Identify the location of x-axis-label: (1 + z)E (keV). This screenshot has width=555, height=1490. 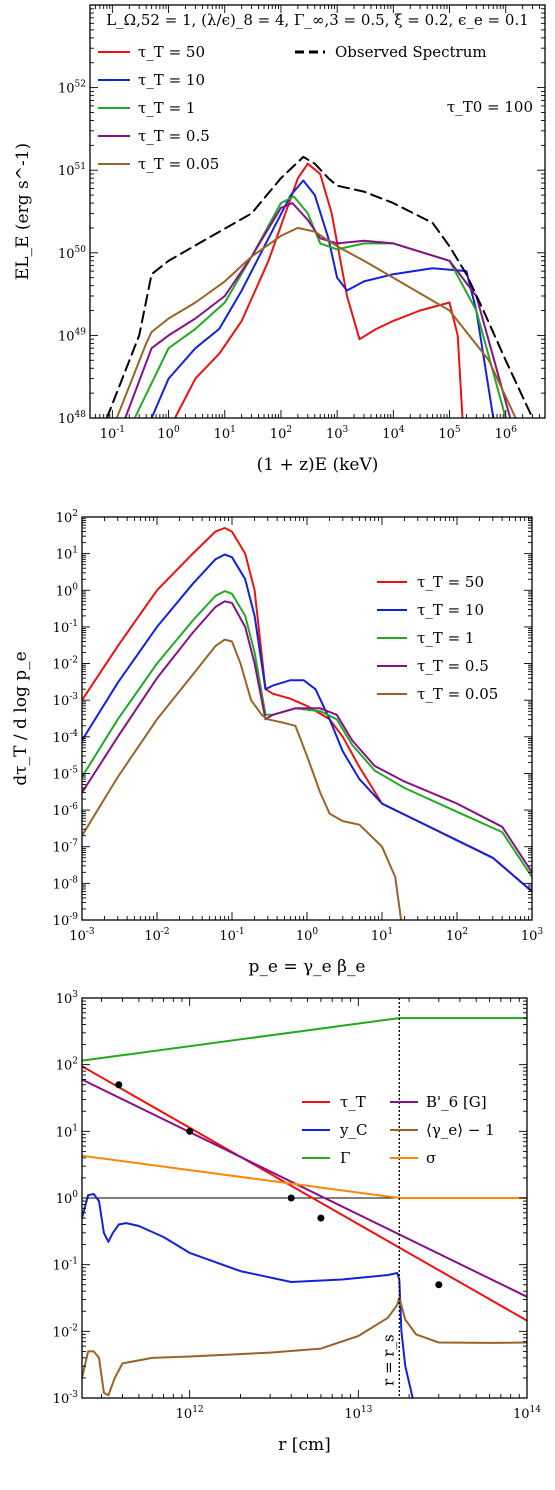
(318, 465).